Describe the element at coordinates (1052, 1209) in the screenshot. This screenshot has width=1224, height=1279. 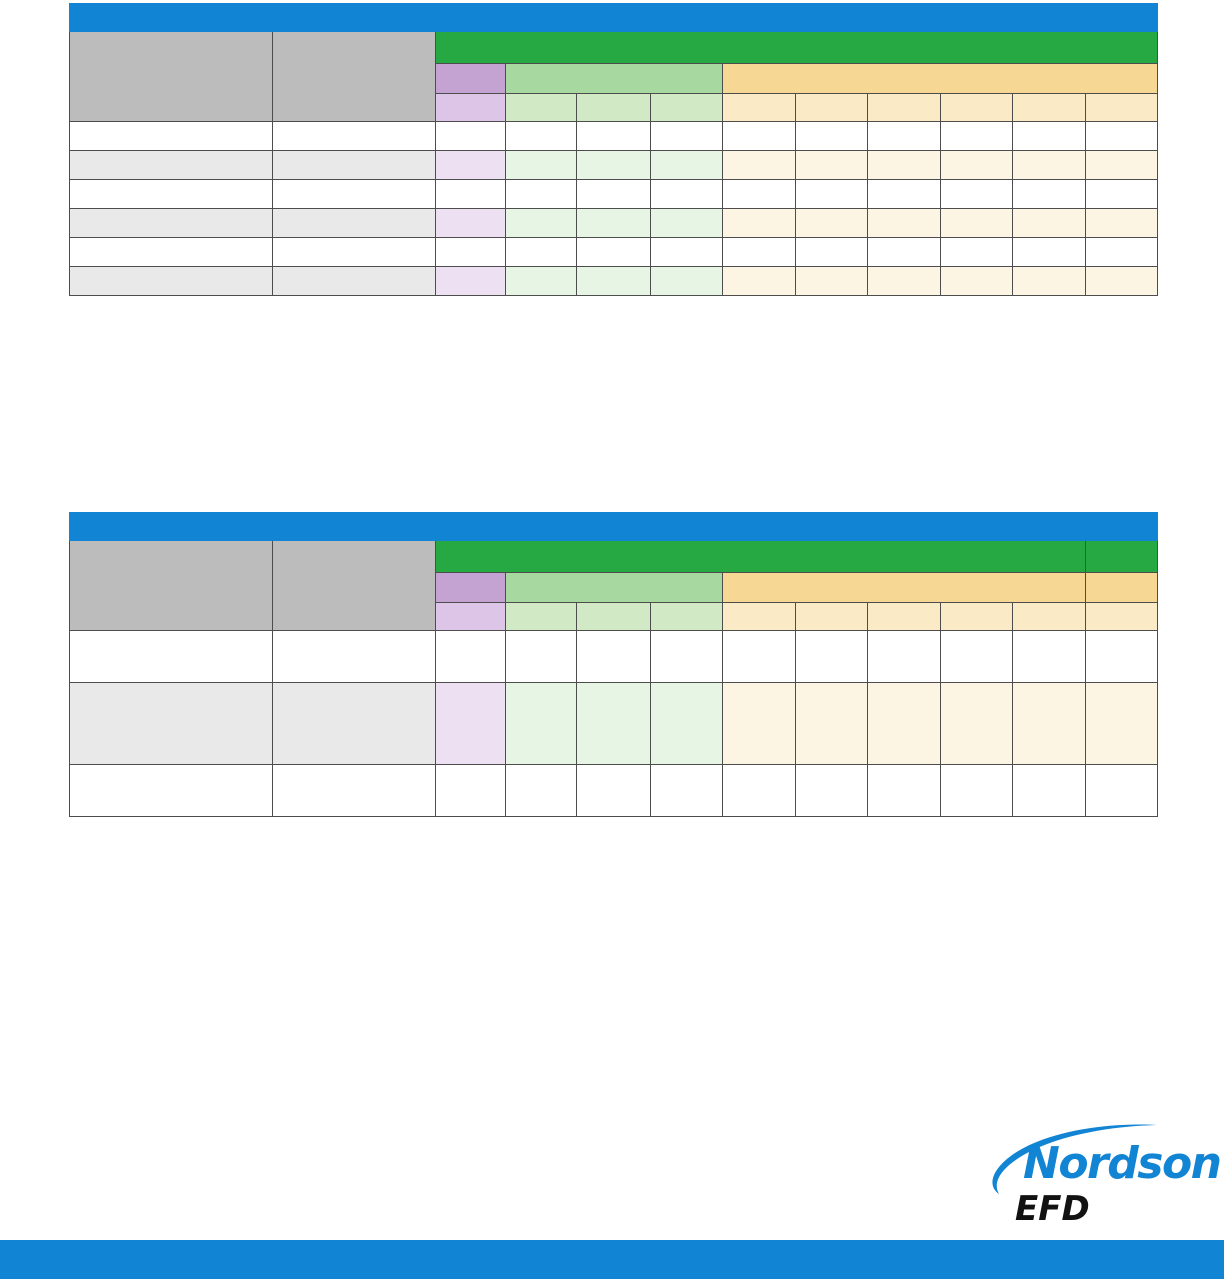
I see `logo-subwordmark: EFD` at that location.